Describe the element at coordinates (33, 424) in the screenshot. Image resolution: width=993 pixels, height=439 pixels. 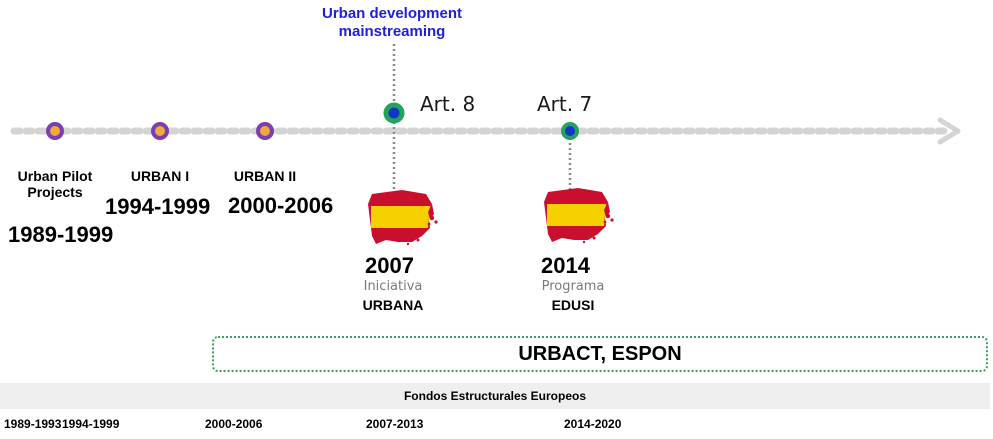
I see `period-1989-1993: 1989-1993` at that location.